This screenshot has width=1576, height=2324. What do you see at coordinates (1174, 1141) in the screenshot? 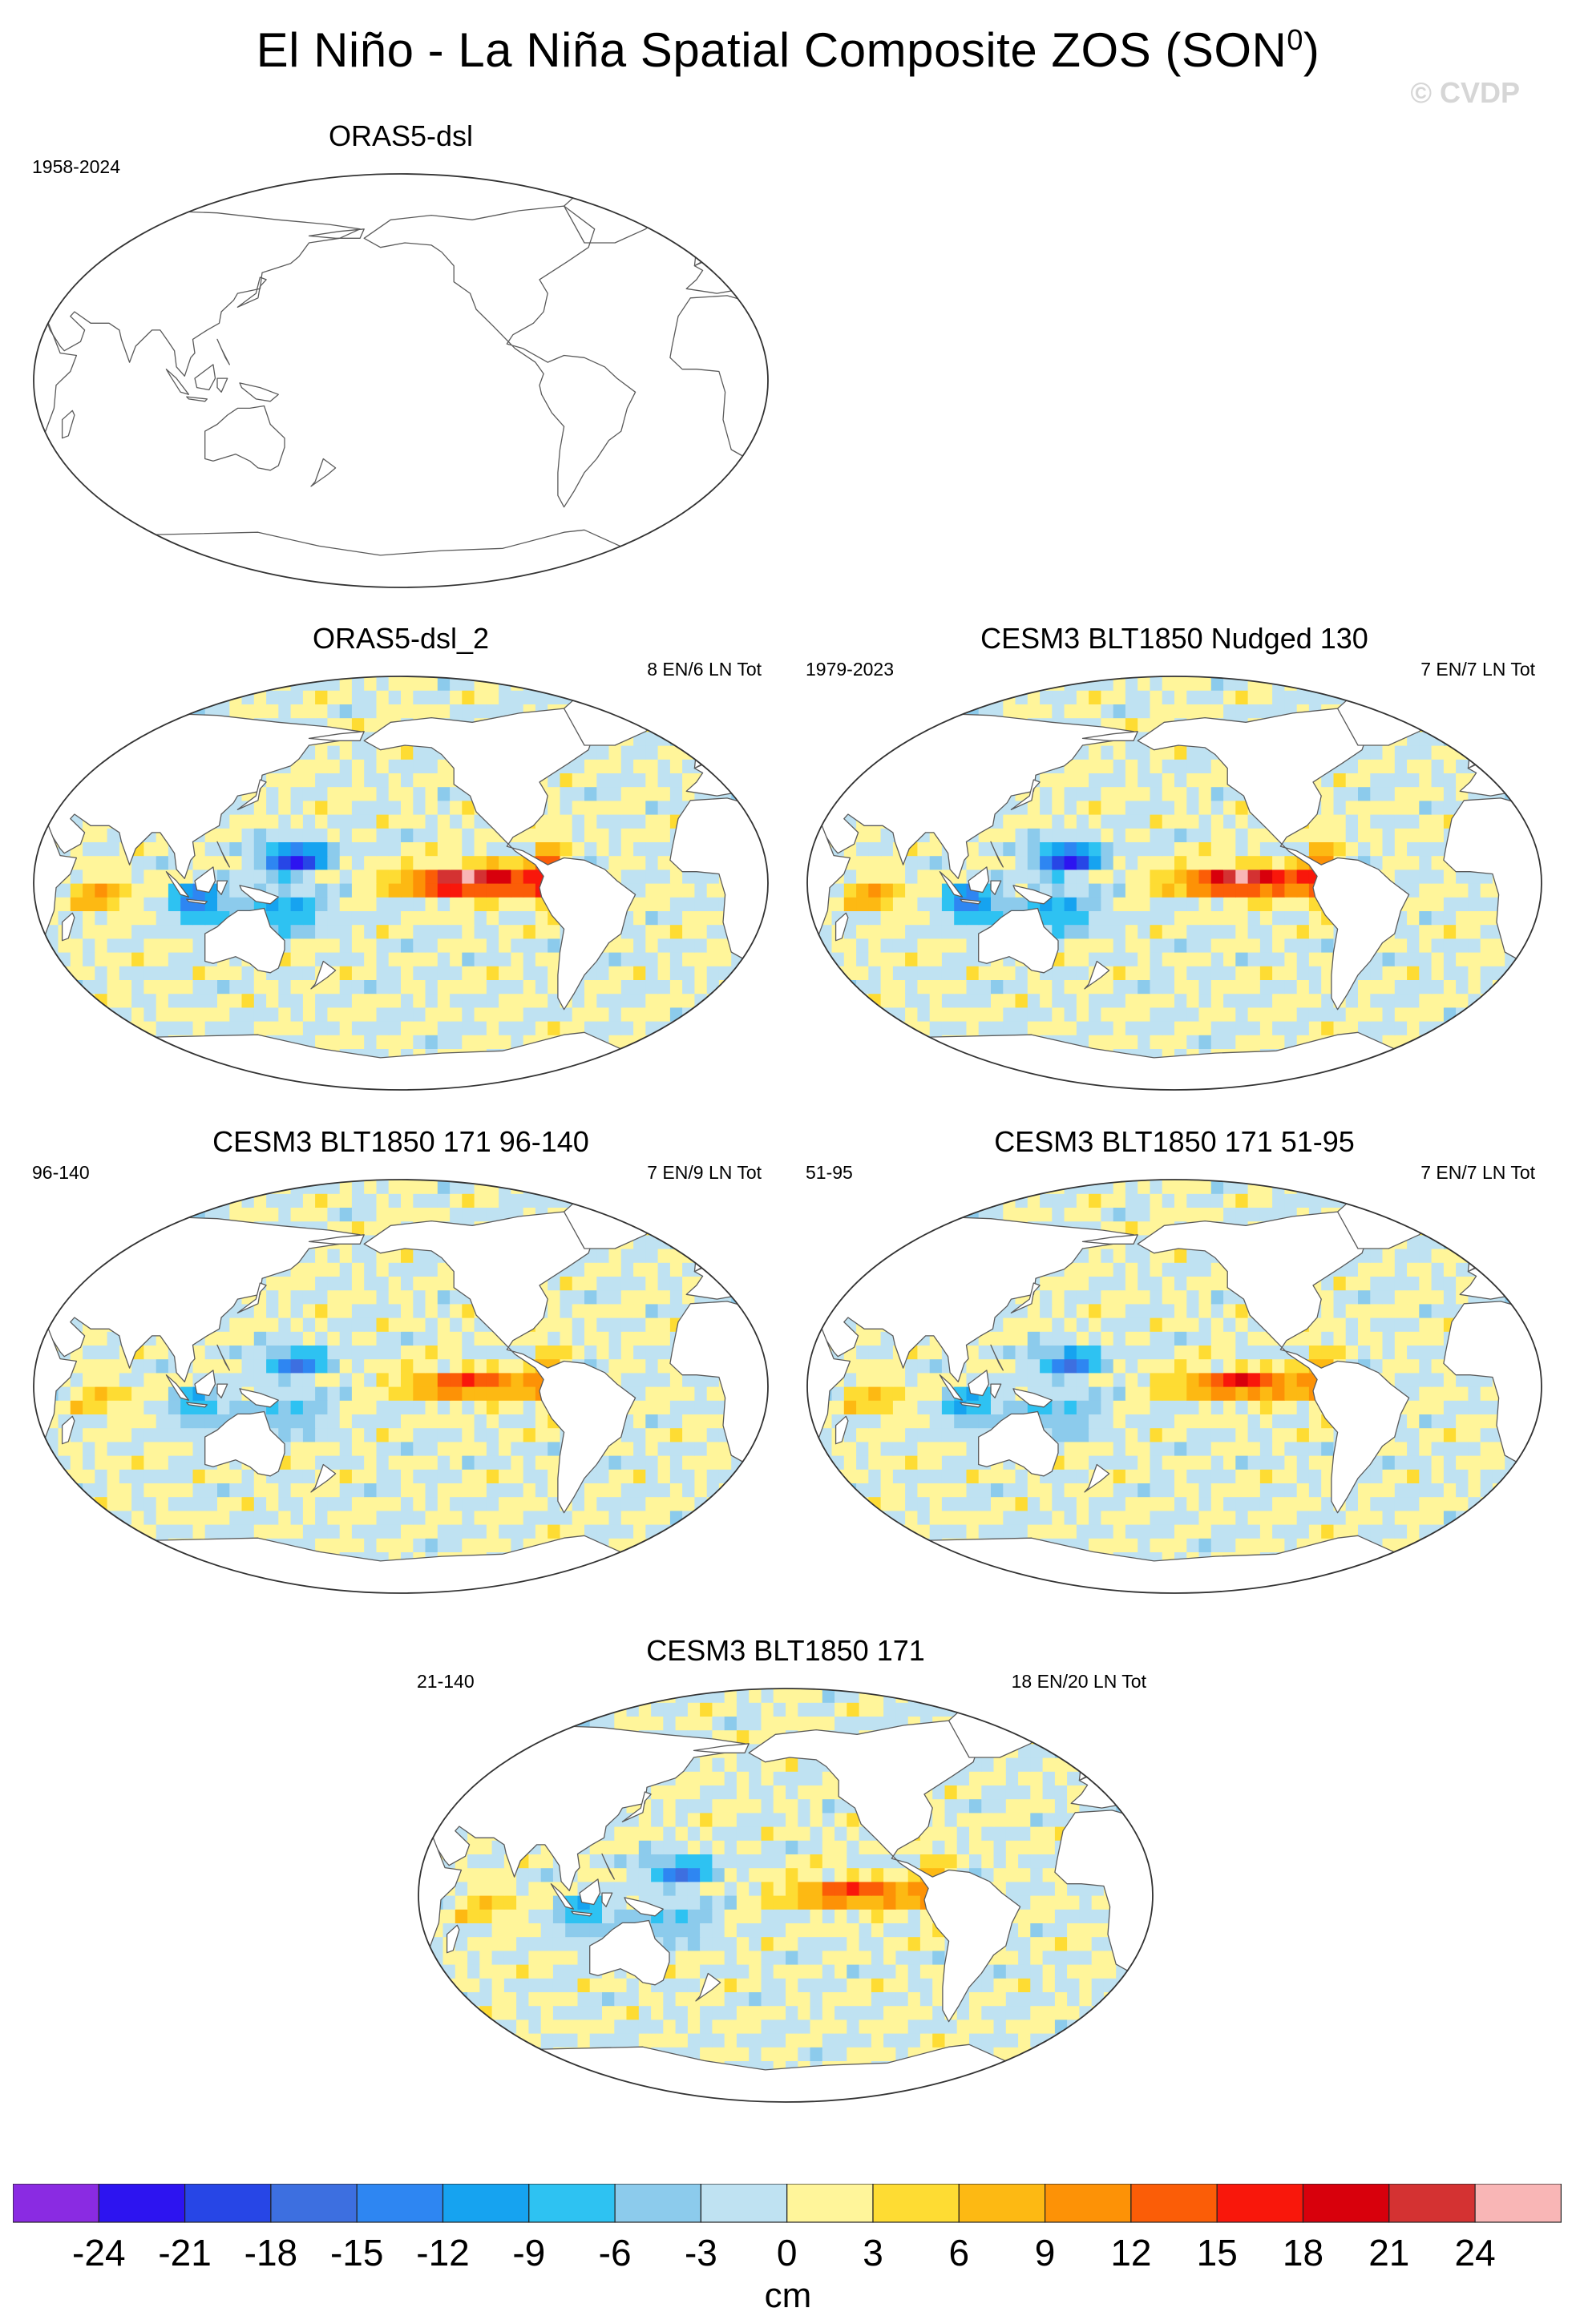
I see `panel-title: CESM3 BLT1850 171 51-95` at bounding box center [1174, 1141].